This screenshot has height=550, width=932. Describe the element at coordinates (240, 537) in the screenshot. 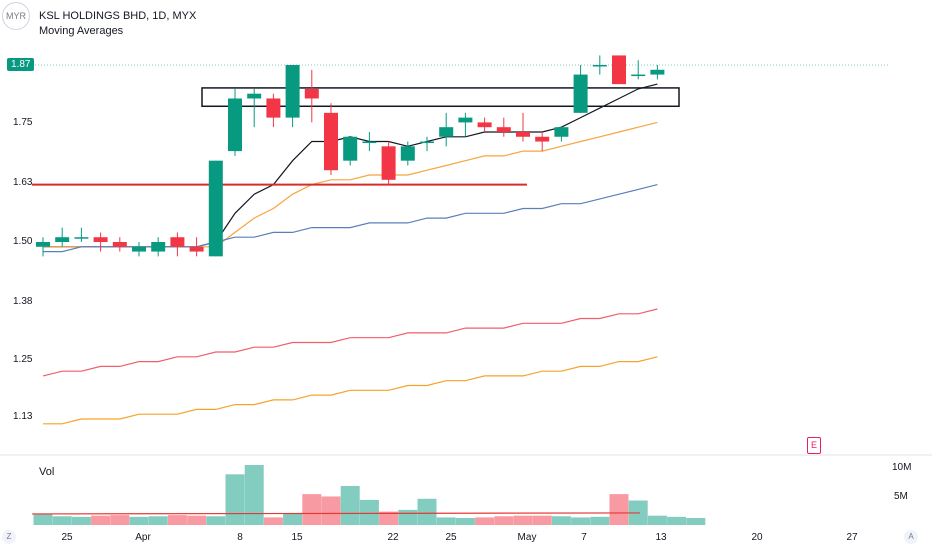

I see `x-tick-label: 8` at that location.